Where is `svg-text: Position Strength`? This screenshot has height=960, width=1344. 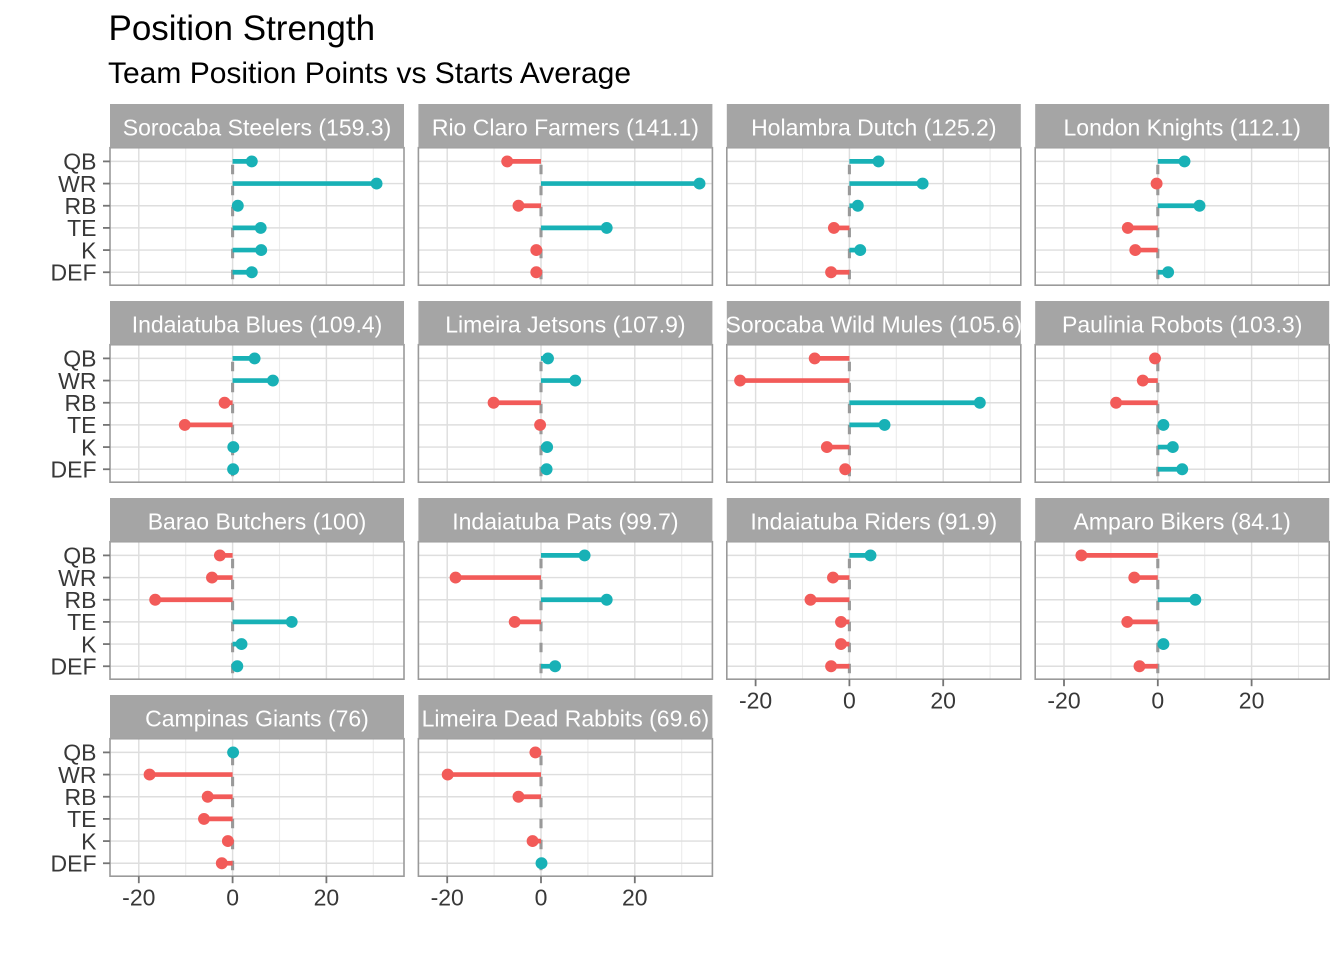
svg-text: Position Strength is located at coordinates (242, 28).